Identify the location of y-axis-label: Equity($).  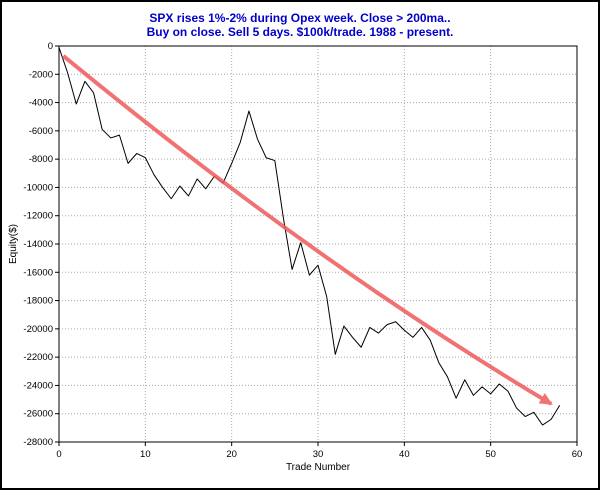
(13, 244).